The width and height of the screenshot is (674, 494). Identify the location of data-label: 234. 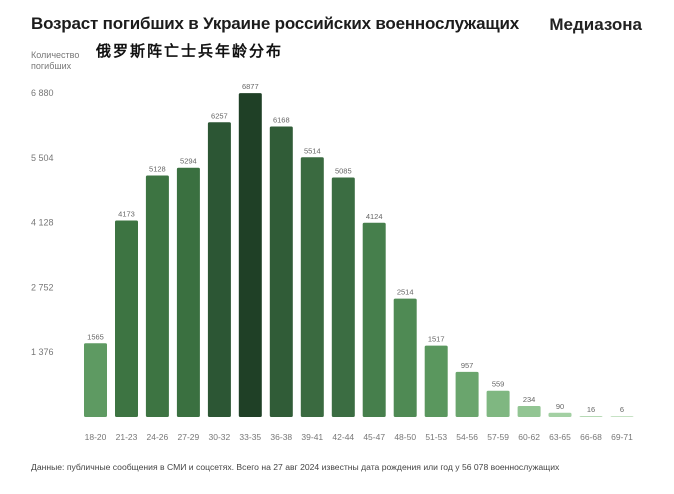
(529, 399).